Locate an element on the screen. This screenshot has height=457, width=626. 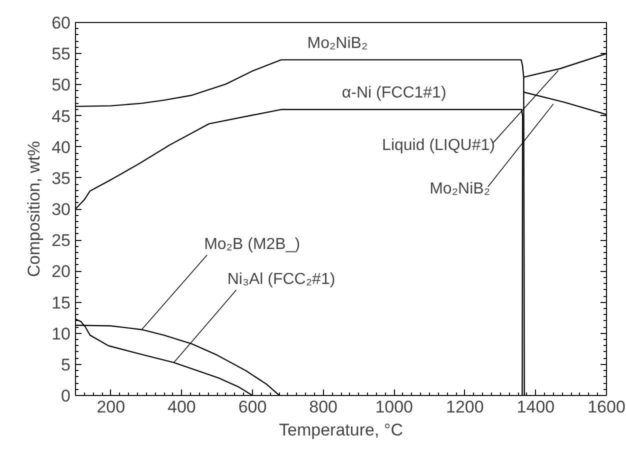
y-tick-label: 40 is located at coordinates (61, 147).